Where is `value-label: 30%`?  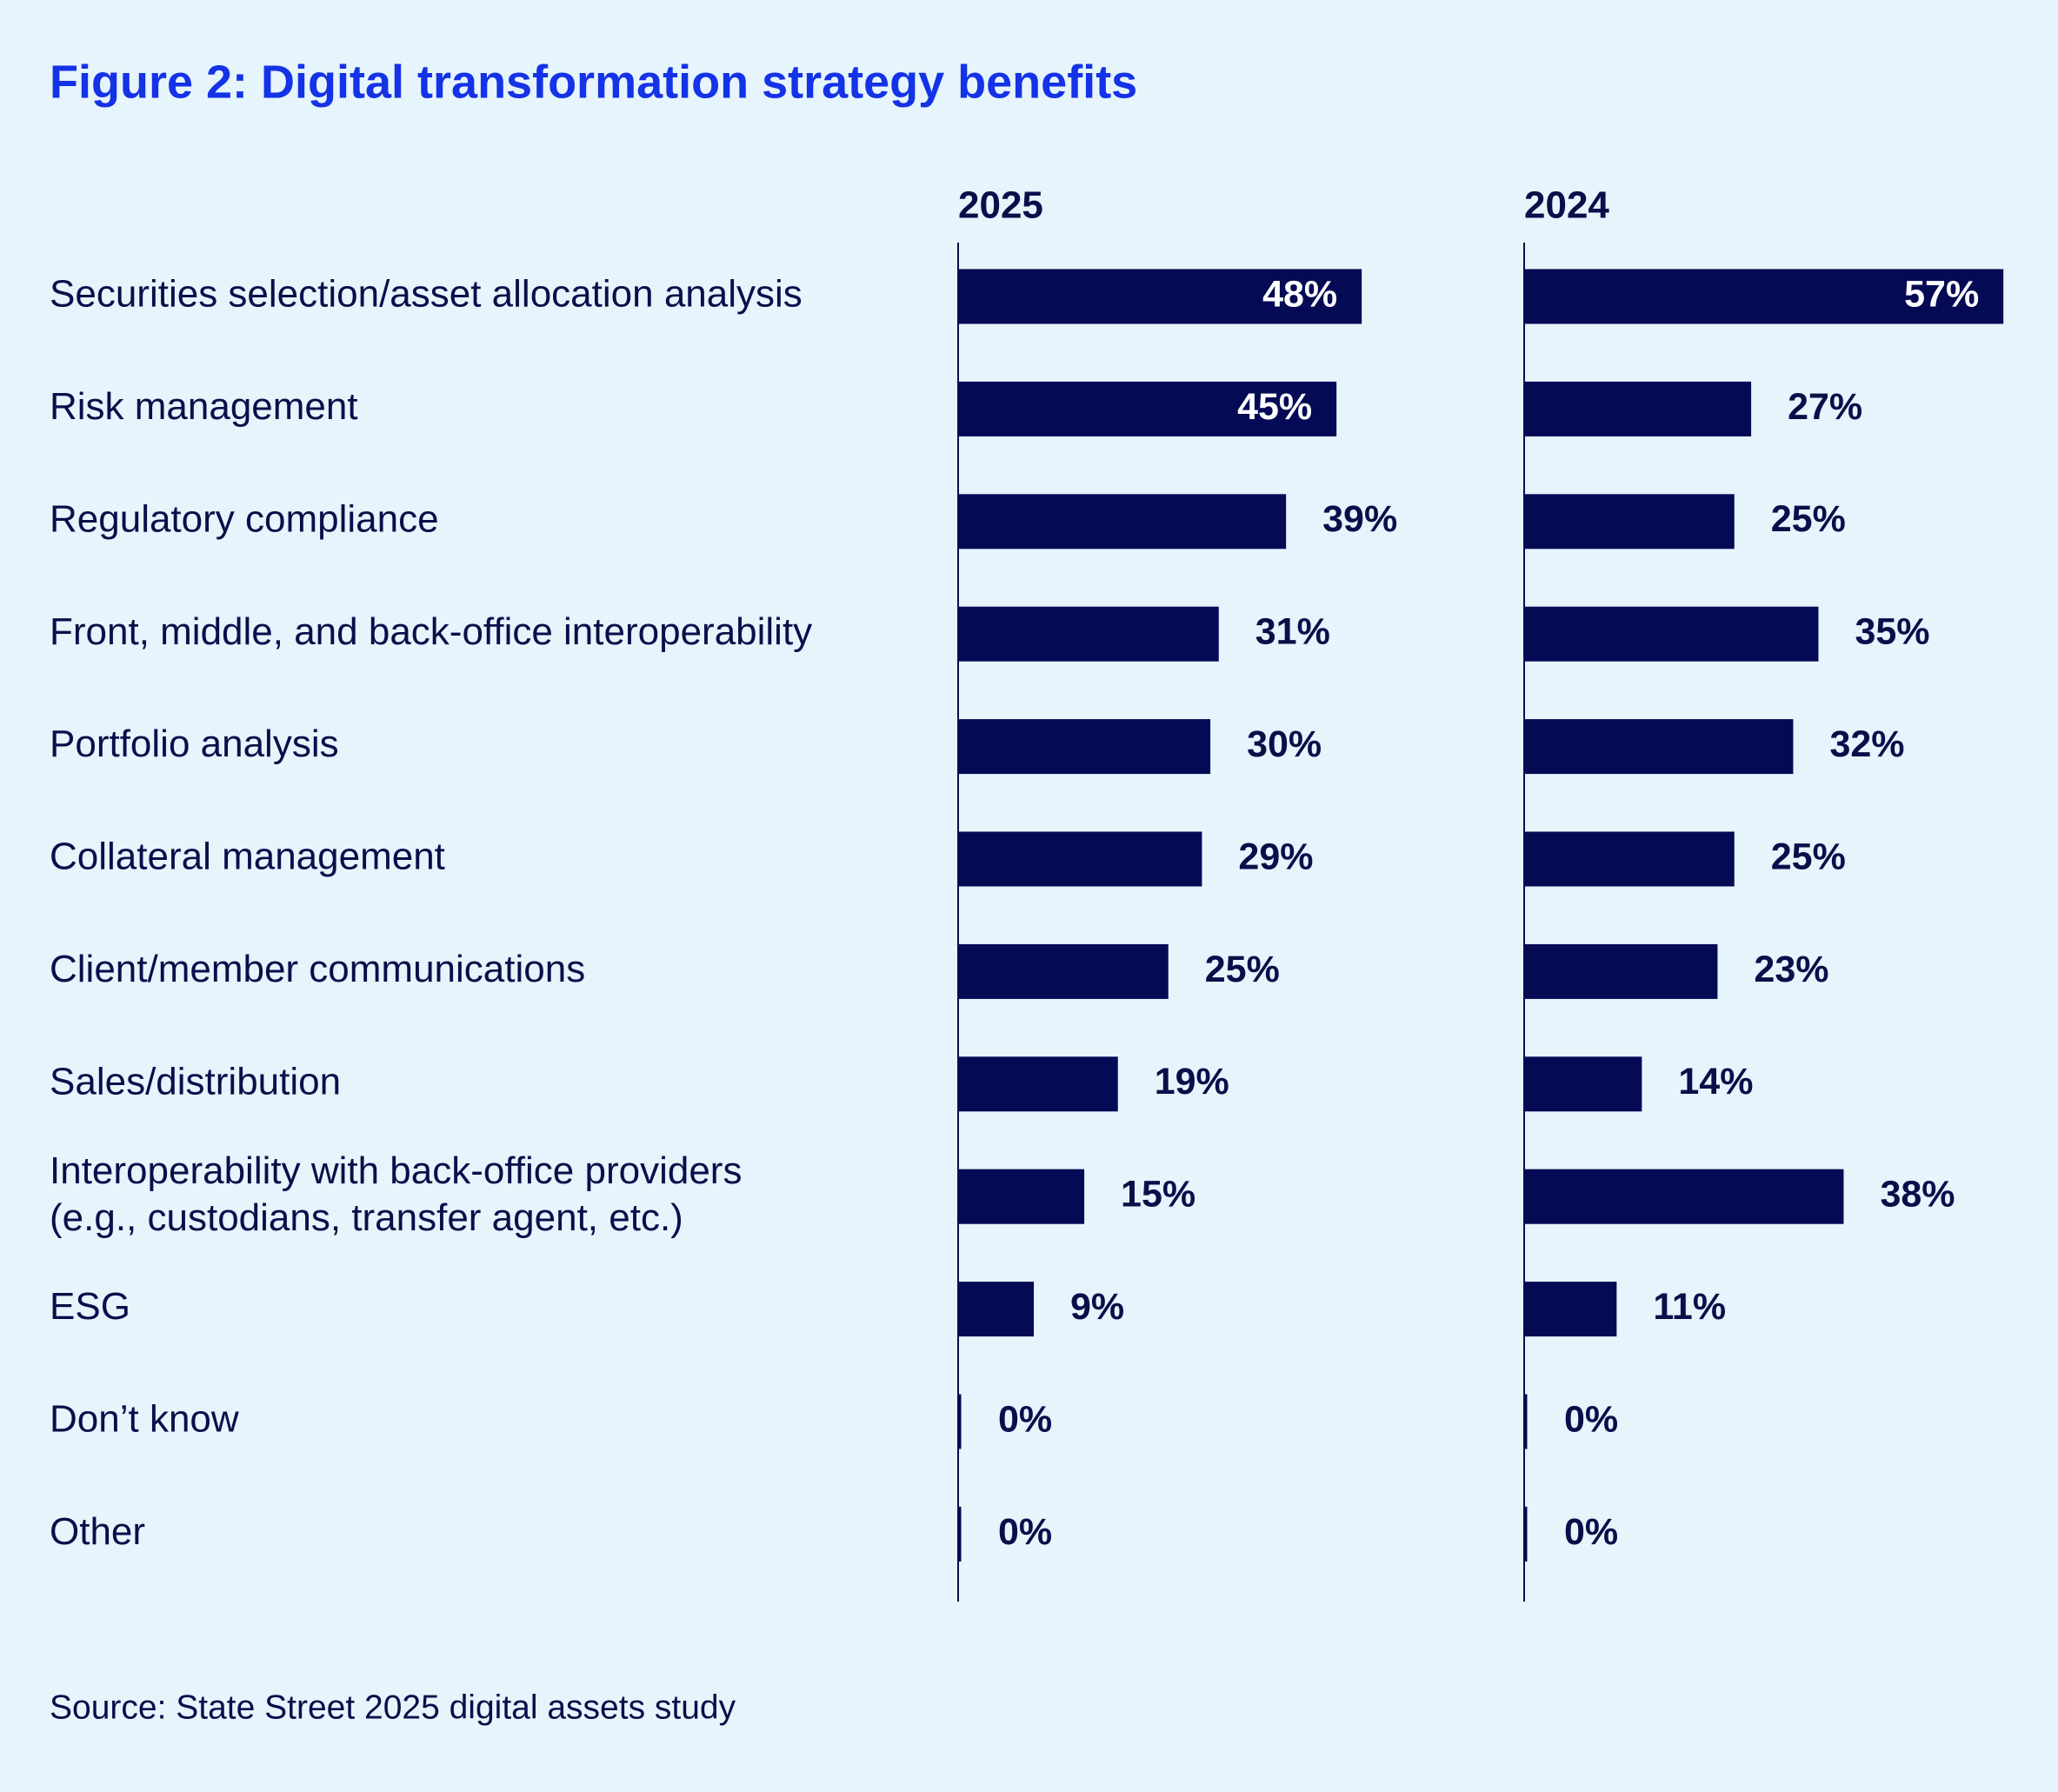 value-label: 30% is located at coordinates (1284, 744).